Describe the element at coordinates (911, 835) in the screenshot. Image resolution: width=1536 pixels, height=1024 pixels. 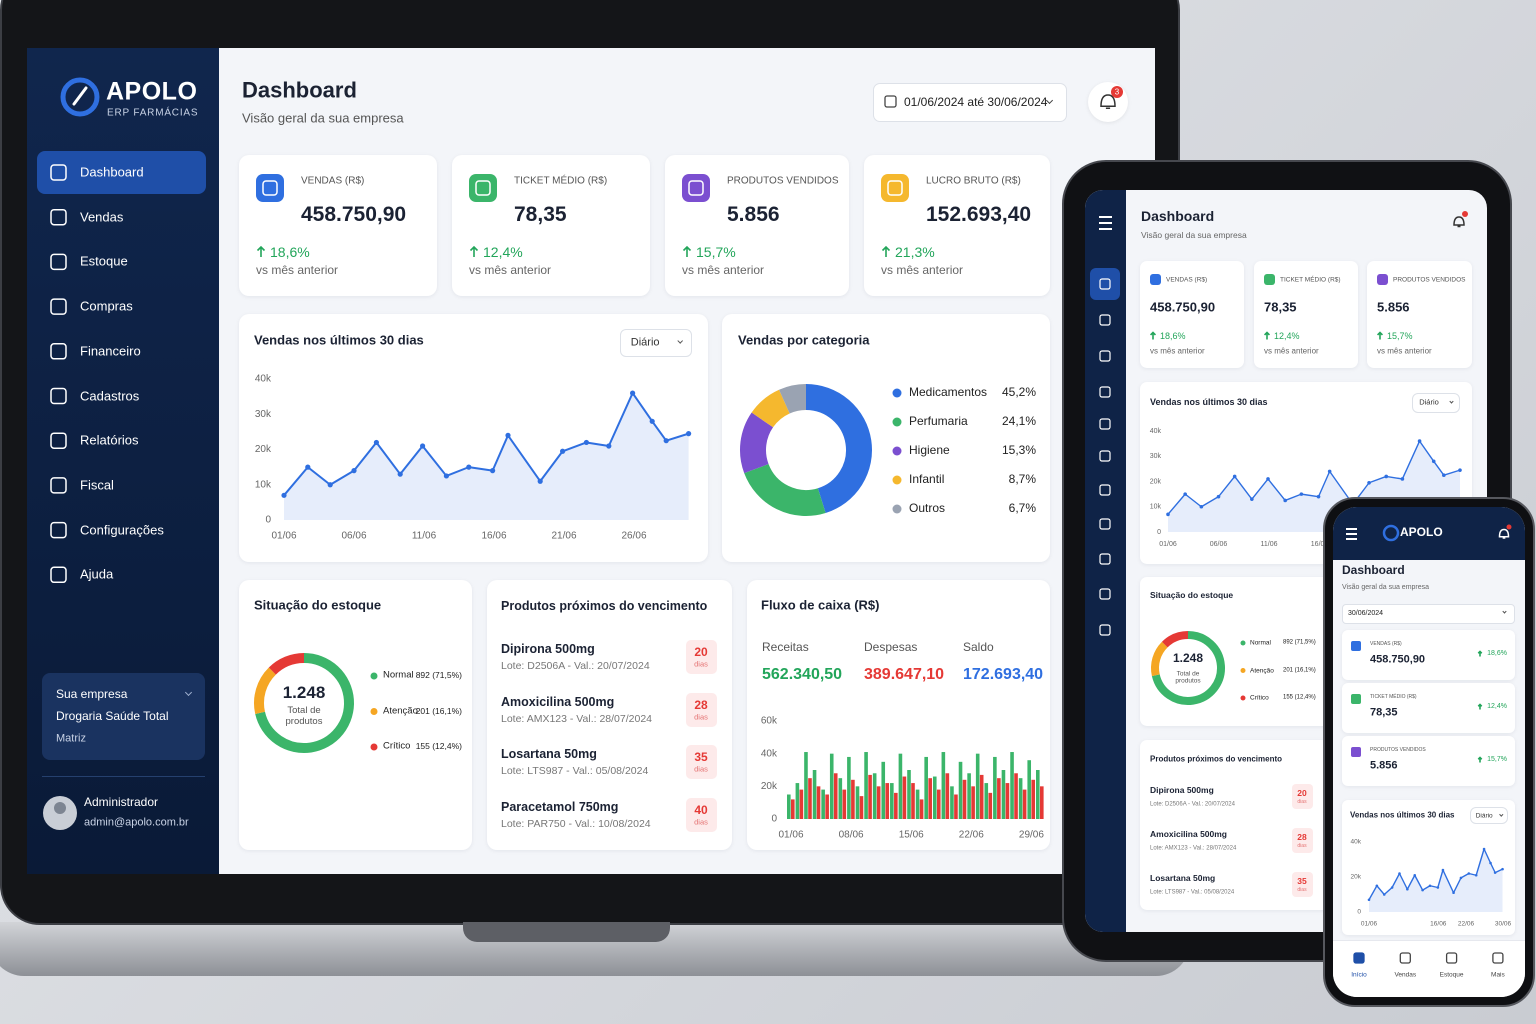
I see `x-tick-label: 15/06` at that location.